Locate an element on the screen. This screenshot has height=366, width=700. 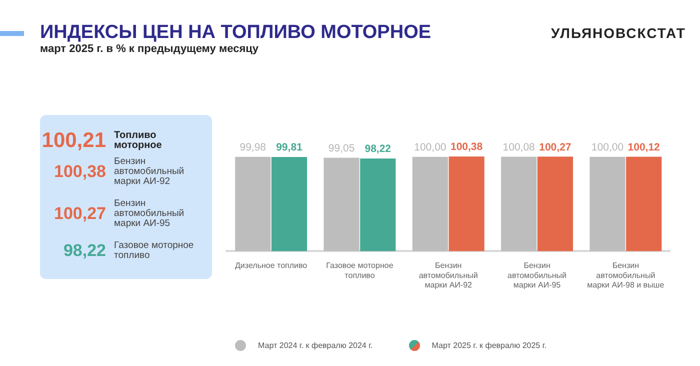
data-label: 100,08 is located at coordinates (519, 147).